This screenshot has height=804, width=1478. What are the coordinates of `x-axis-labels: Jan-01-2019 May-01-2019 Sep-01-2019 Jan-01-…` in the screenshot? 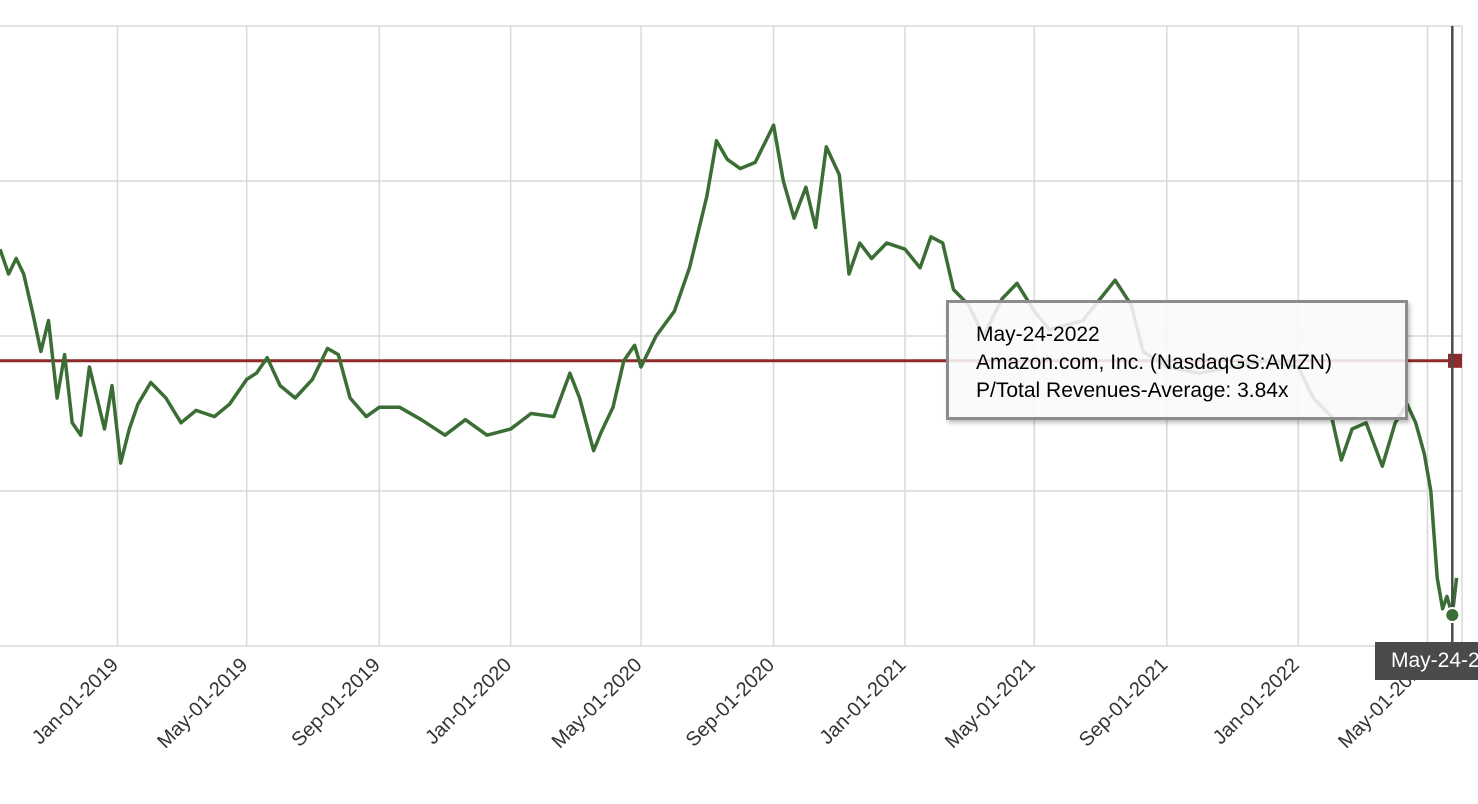 It's located at (730, 703).